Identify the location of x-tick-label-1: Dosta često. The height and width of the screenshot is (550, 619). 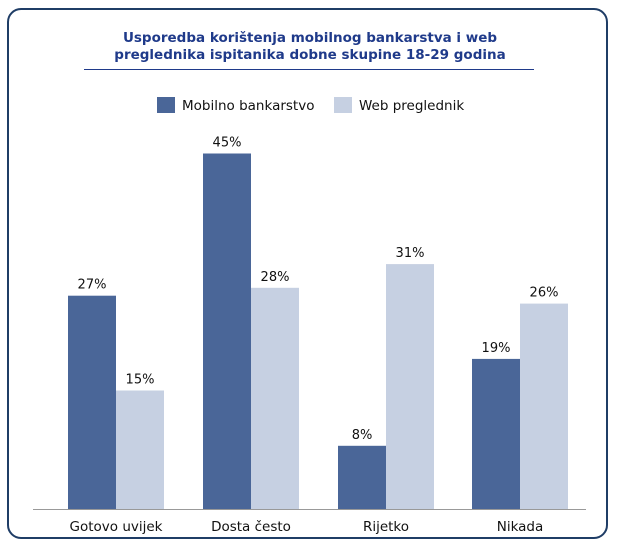
(251, 527).